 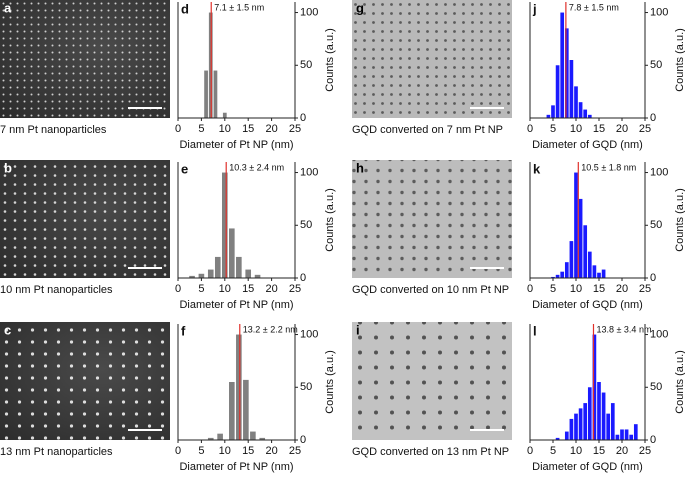 I want to click on panel-letter: i, so click(x=358, y=329).